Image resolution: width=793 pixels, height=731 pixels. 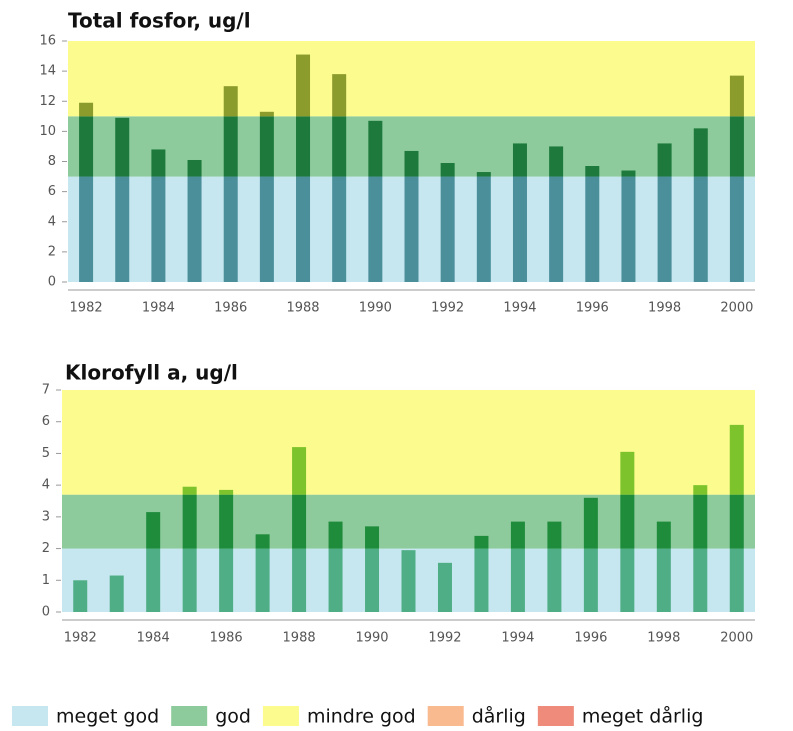 I want to click on y-tick-label: 14, so click(x=47, y=71).